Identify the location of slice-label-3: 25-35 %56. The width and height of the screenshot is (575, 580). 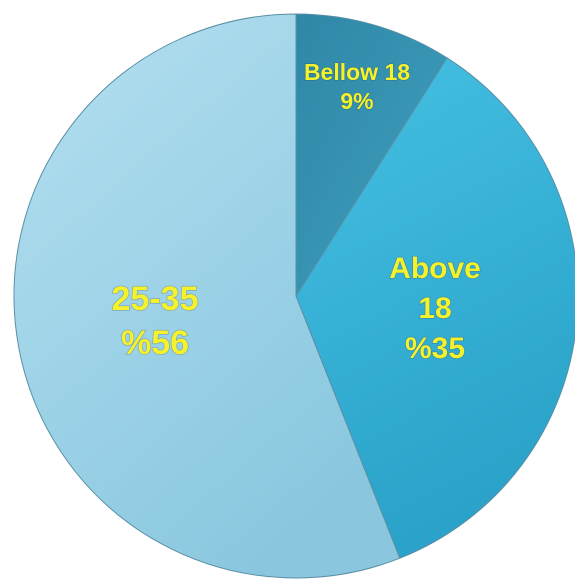
(155, 321).